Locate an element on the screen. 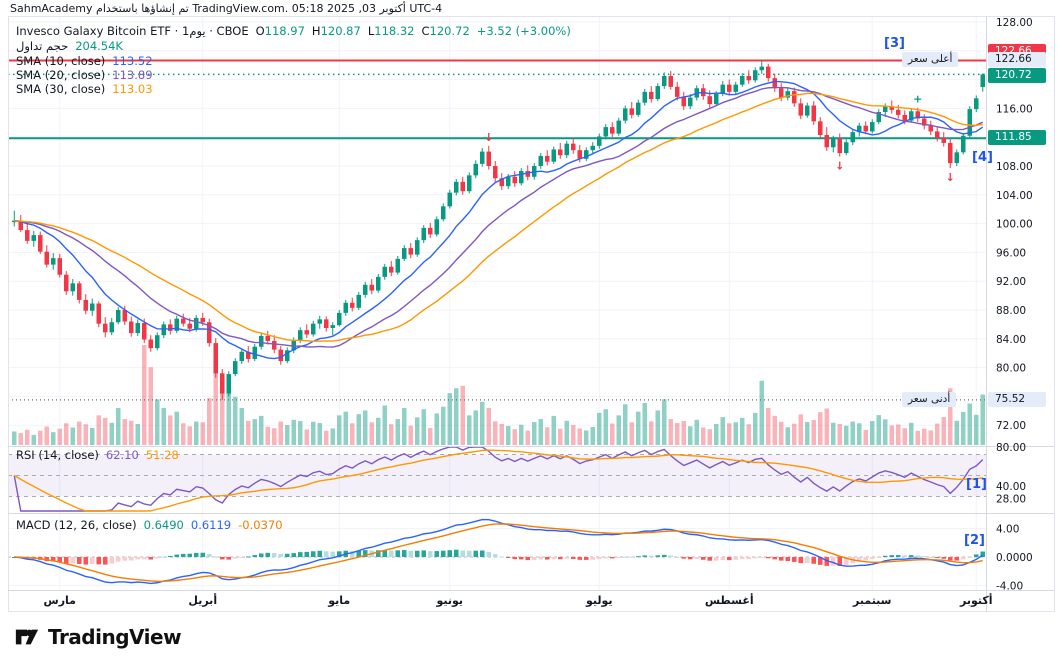 The image size is (1063, 659). x-axis-month-label: مارس is located at coordinates (60, 600).